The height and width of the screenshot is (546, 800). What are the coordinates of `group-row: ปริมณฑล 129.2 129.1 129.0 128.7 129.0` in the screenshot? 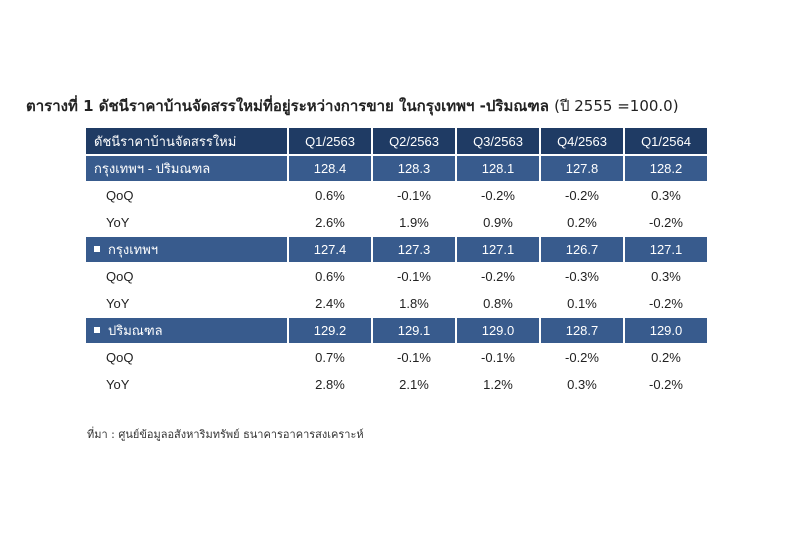 It's located at (397, 331).